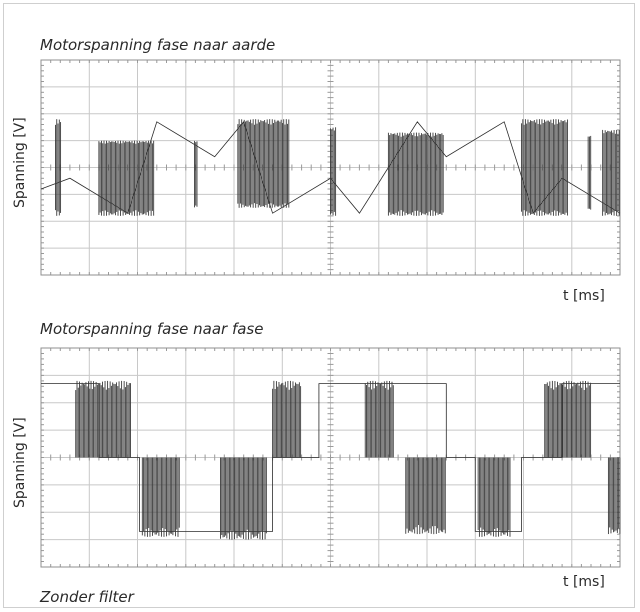 The image size is (640, 612). What do you see at coordinates (337, 167) in the screenshot?
I see `chart1-pulses` at bounding box center [337, 167].